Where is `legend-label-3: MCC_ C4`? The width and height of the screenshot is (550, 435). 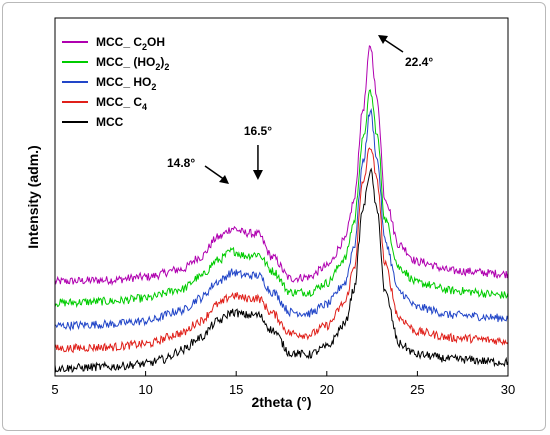 legend-label-3: MCC_ C4 is located at coordinates (121, 103).